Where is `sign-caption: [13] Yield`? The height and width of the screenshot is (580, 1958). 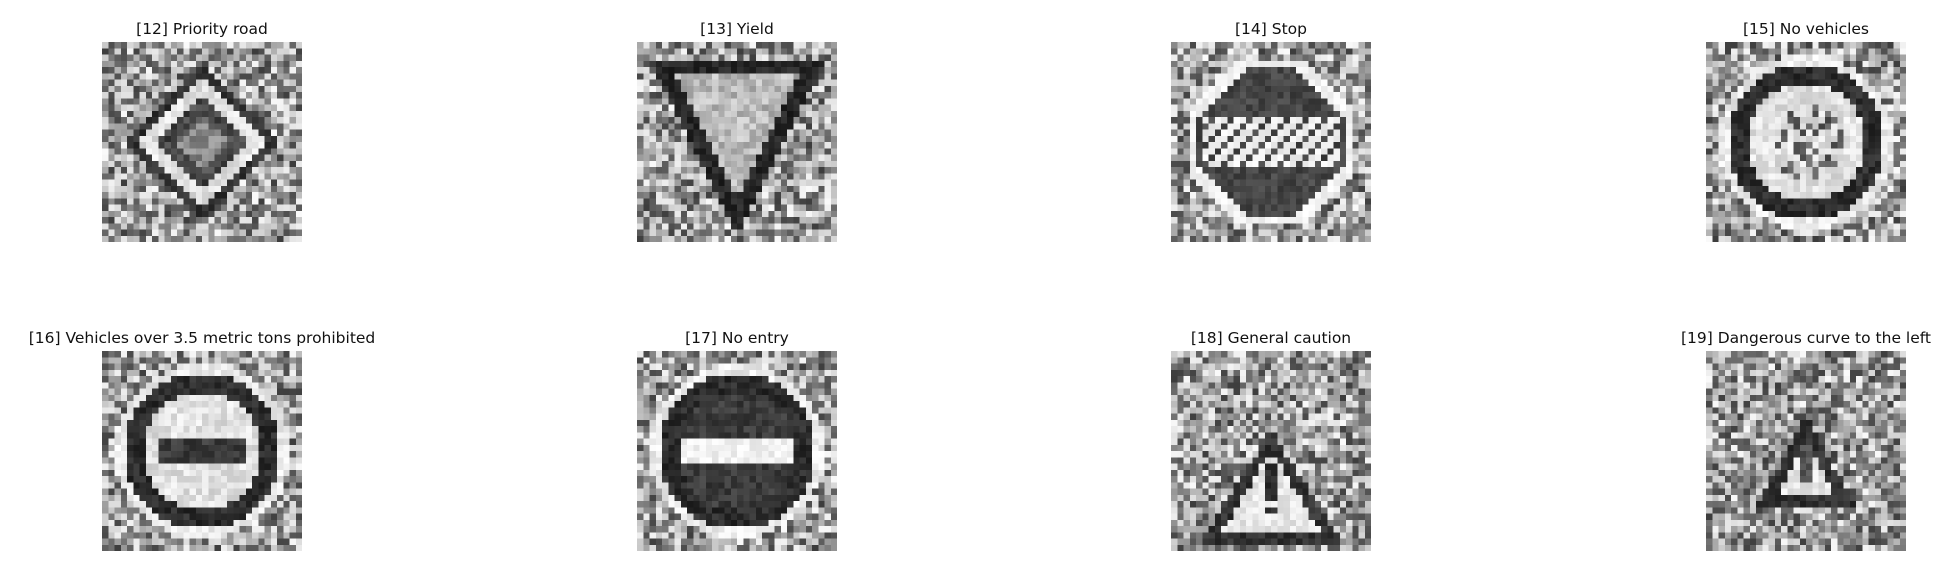 sign-caption: [13] Yield is located at coordinates (737, 29).